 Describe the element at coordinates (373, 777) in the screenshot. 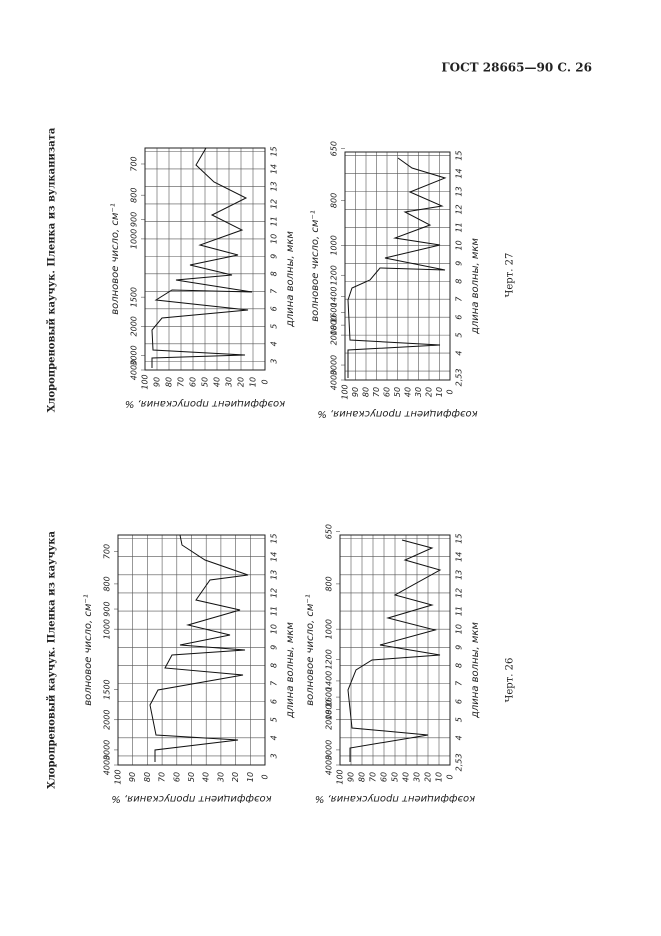

I see `transmission-tick: 70` at that location.